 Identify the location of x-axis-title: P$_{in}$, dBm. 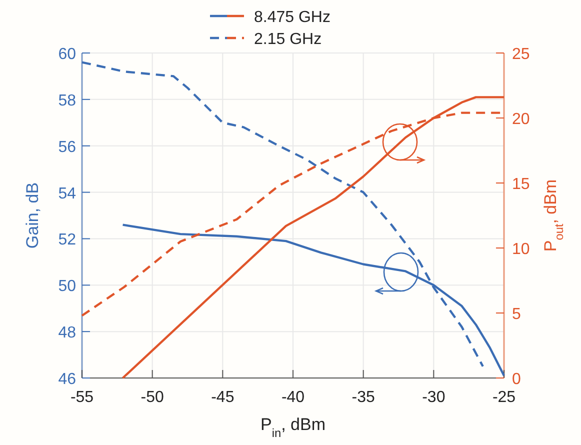
(293, 427).